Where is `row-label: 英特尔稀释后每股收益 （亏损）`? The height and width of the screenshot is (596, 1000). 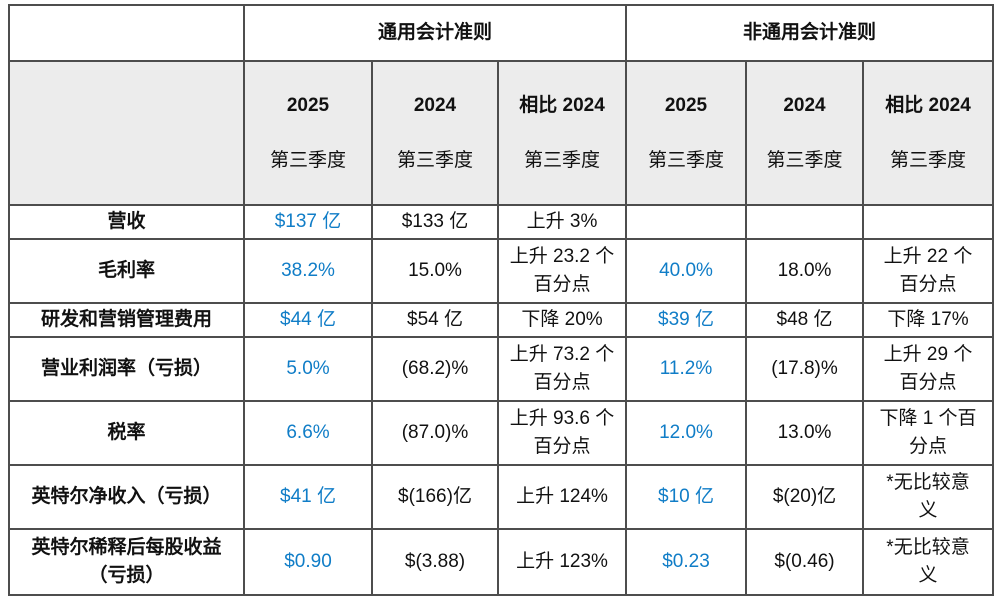
row-label: 英特尔稀释后每股收益 （亏损） is located at coordinates (126, 561).